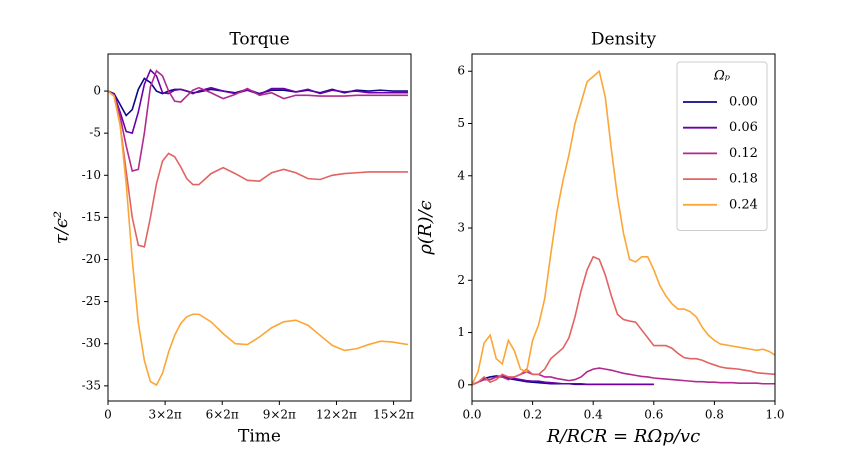  Describe the element at coordinates (461, 332) in the screenshot. I see `y-tick-label: 1` at that location.